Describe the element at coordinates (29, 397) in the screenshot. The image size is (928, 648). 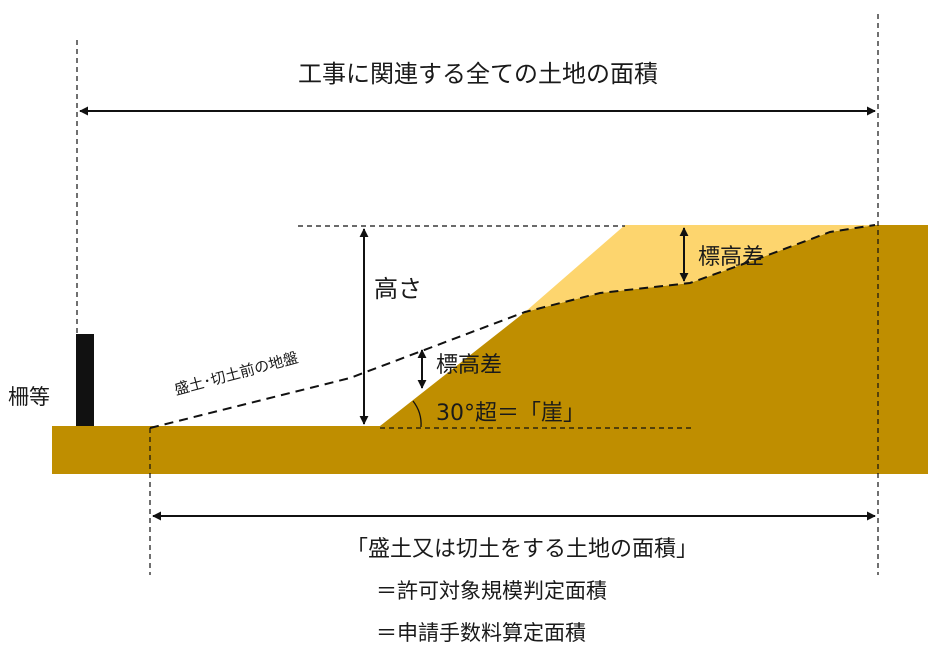
I see `fence-label: 柵等` at that location.